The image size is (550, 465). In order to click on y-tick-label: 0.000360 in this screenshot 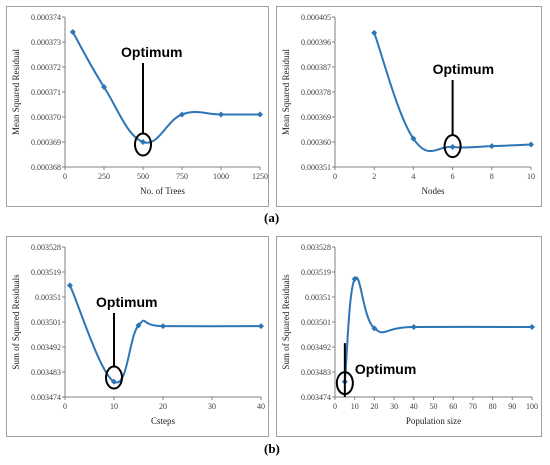, I will do `click(316, 142)`.